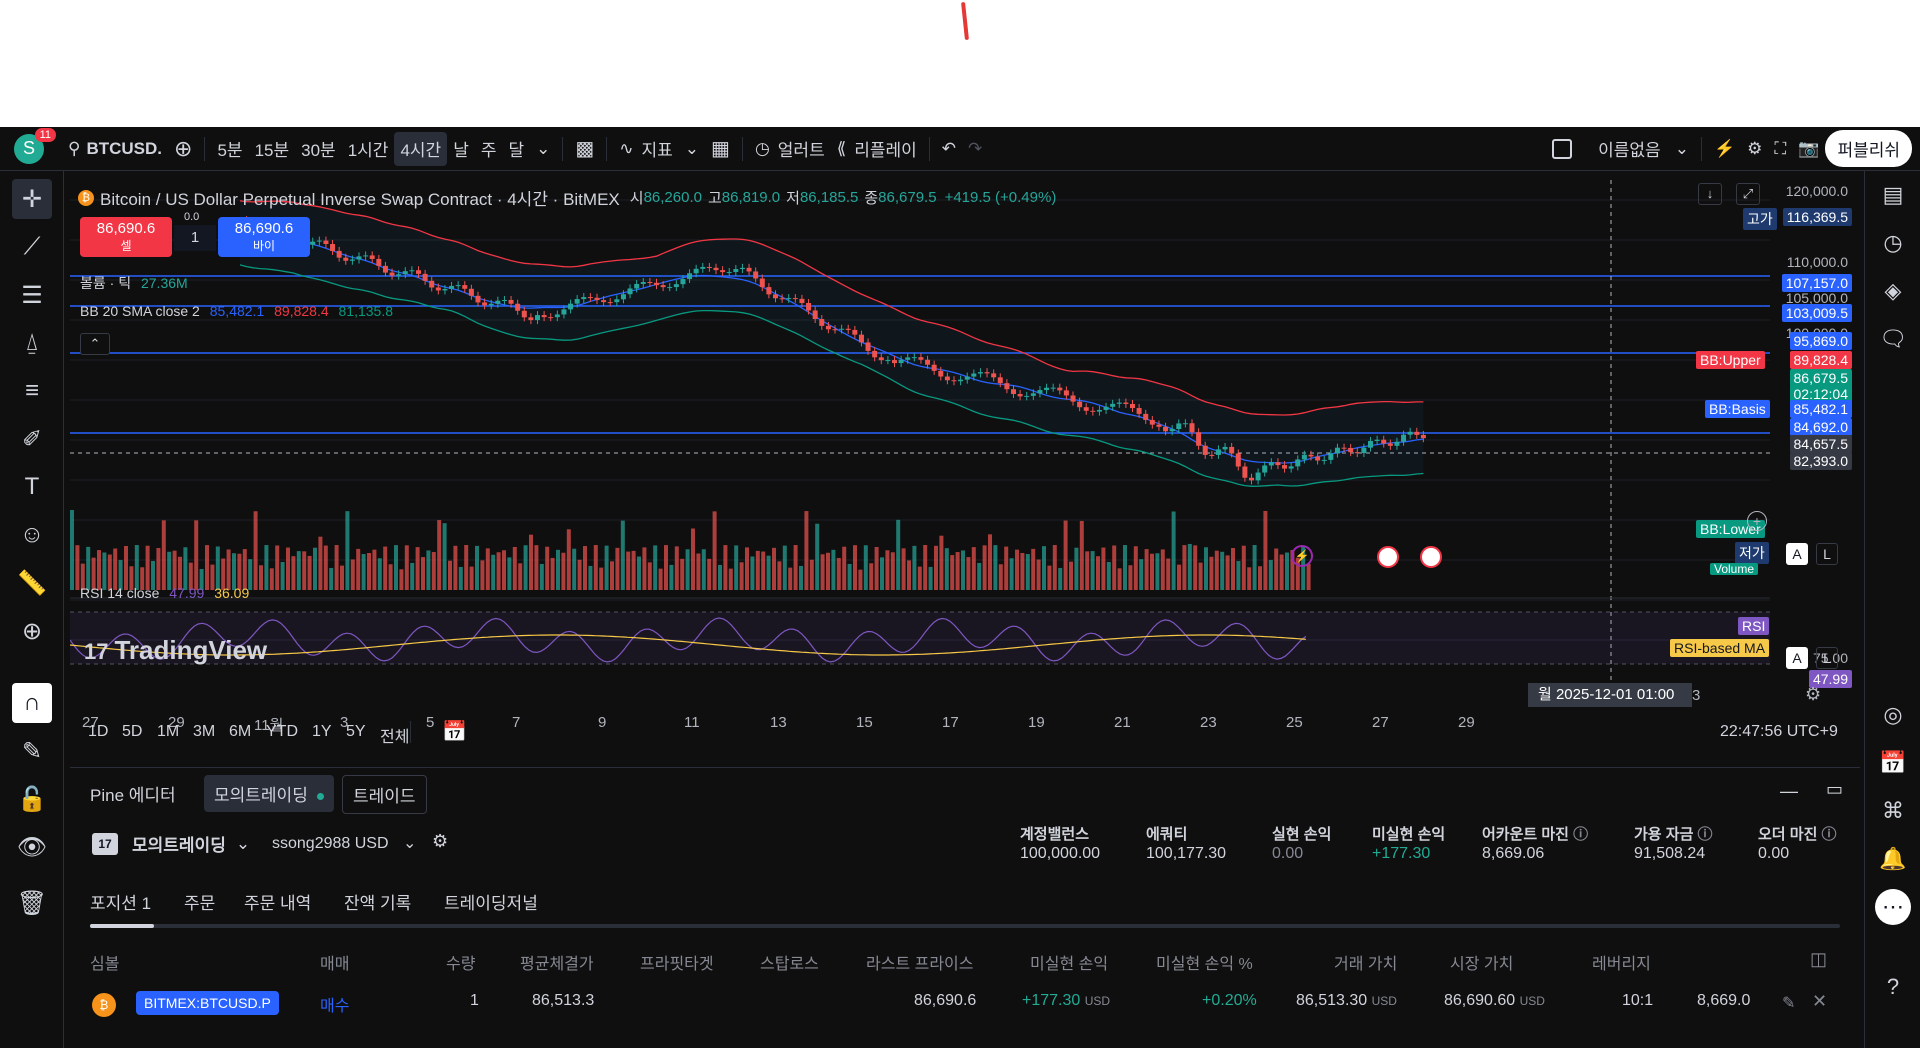 The width and height of the screenshot is (1920, 1048). What do you see at coordinates (32, 295) in the screenshot?
I see `horizontal-lines-icon: ☰` at bounding box center [32, 295].